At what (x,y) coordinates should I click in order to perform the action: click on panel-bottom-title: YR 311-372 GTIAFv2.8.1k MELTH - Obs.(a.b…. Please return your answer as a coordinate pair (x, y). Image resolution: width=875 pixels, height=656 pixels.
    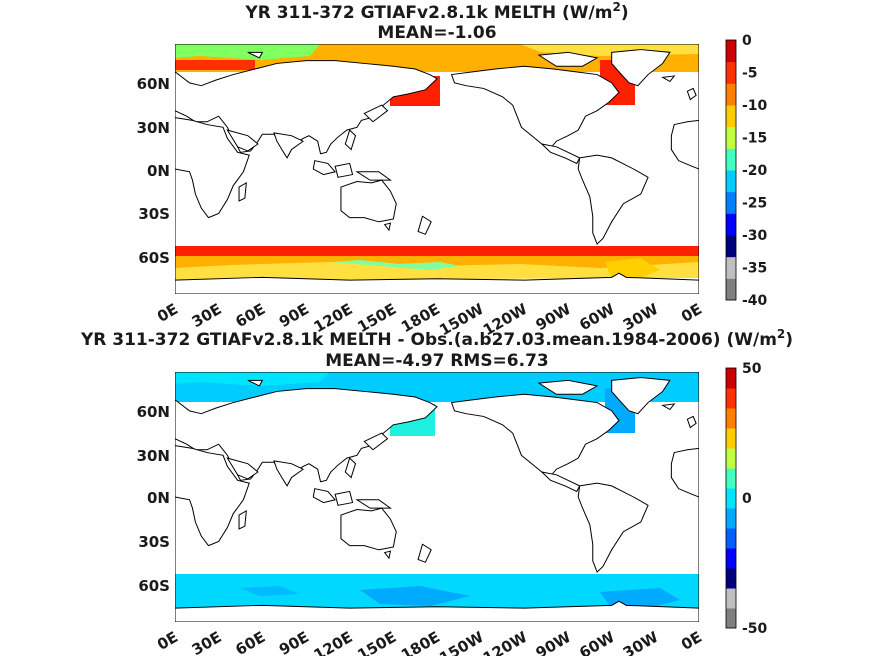
    Looking at the image, I should click on (436, 338).